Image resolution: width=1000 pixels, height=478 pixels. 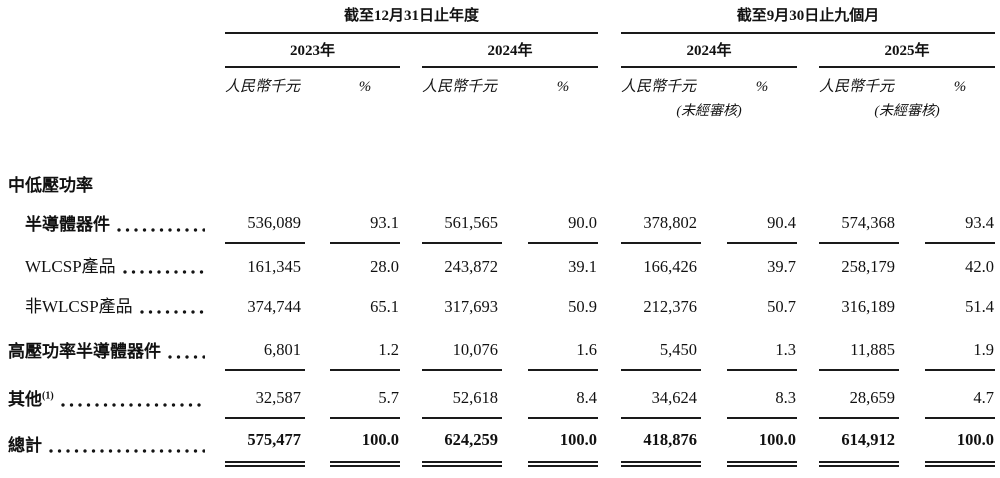 What do you see at coordinates (859, 347) in the screenshot?
I see `amount-cell: 11,885` at bounding box center [859, 347].